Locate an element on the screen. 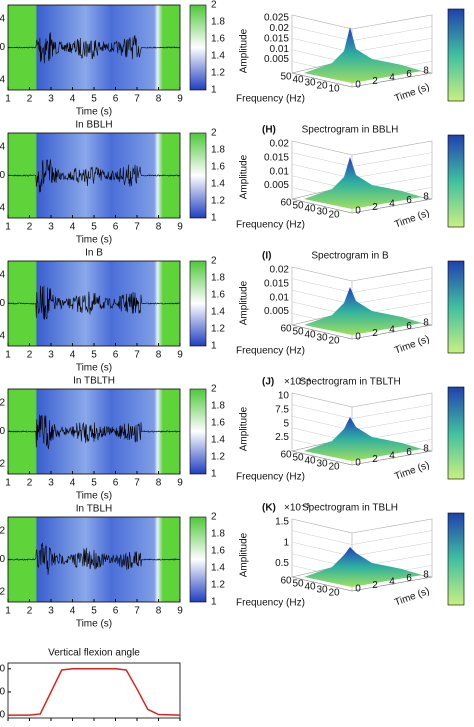 This screenshot has height=727, width=474. z-tick-label: 2.5 is located at coordinates (282, 437).